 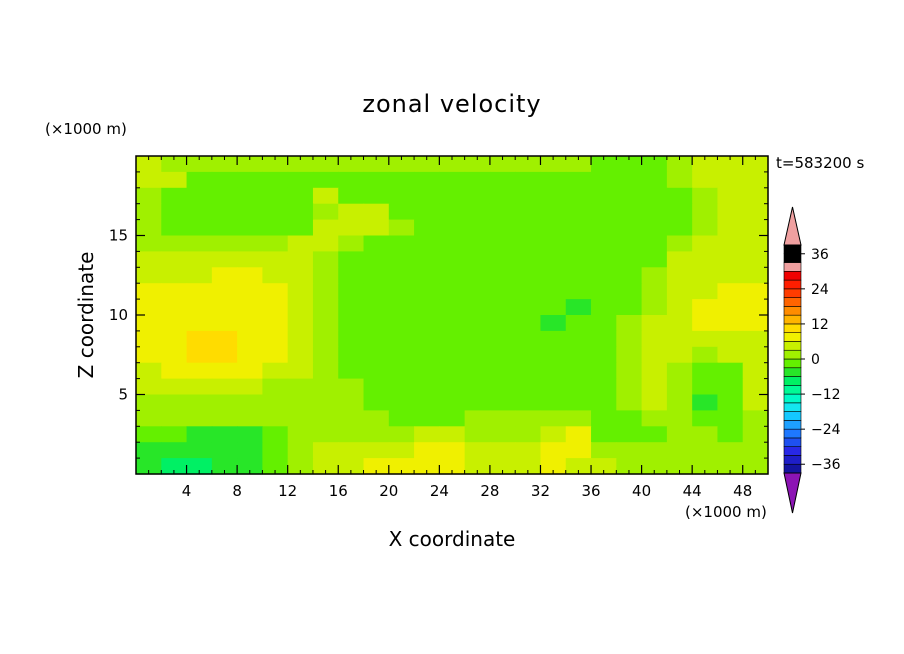 I want to click on x-tick-label: 36, so click(x=590, y=491).